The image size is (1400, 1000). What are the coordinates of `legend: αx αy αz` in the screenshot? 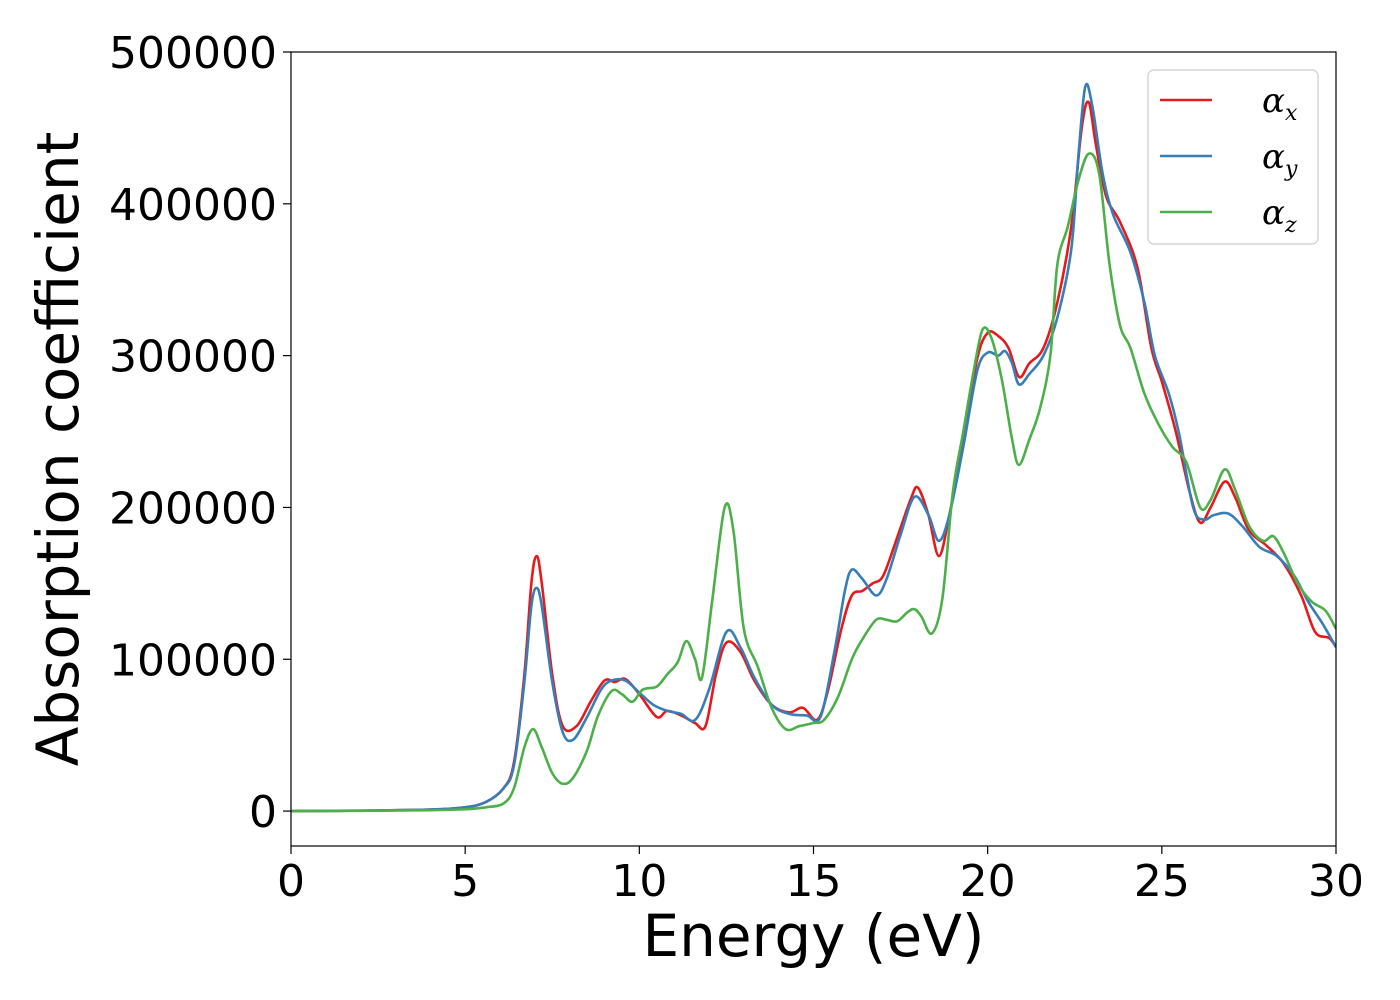 It's located at (1233, 157).